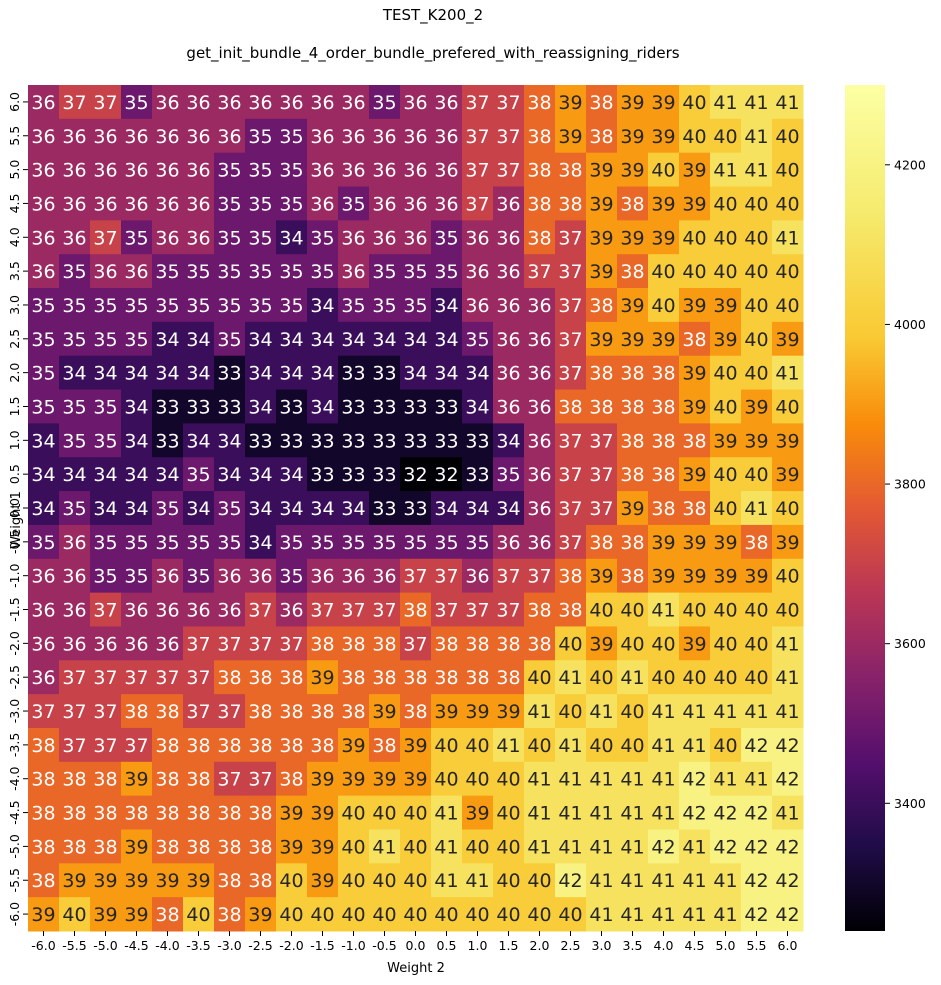 This screenshot has width=941, height=985. I want to click on x-tick-label: 1.0, so click(478, 945).